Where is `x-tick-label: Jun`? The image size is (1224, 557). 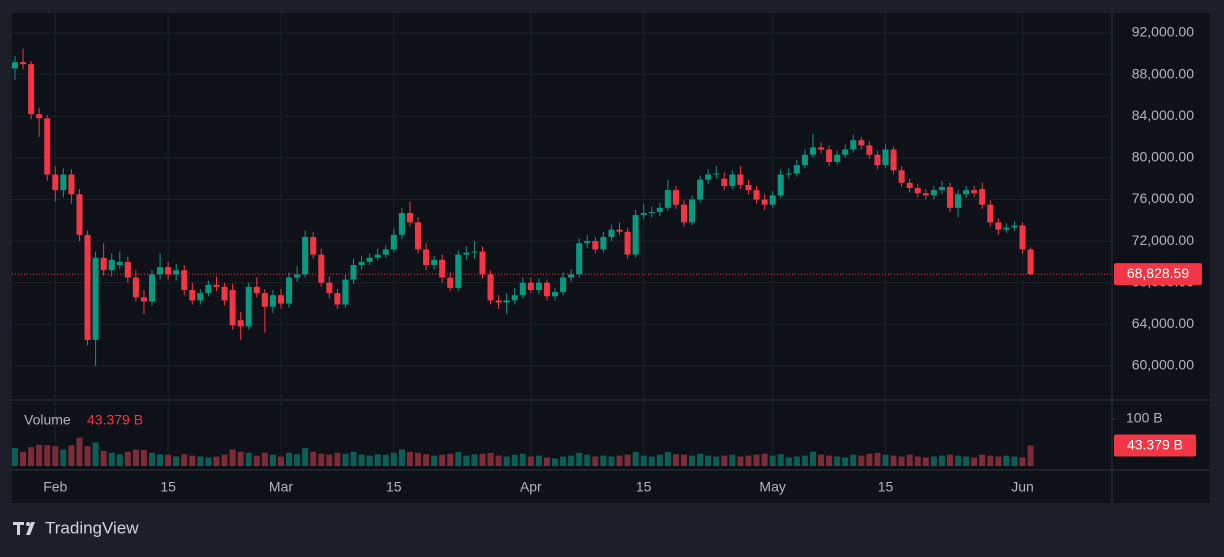
x-tick-label: Jun is located at coordinates (1022, 487).